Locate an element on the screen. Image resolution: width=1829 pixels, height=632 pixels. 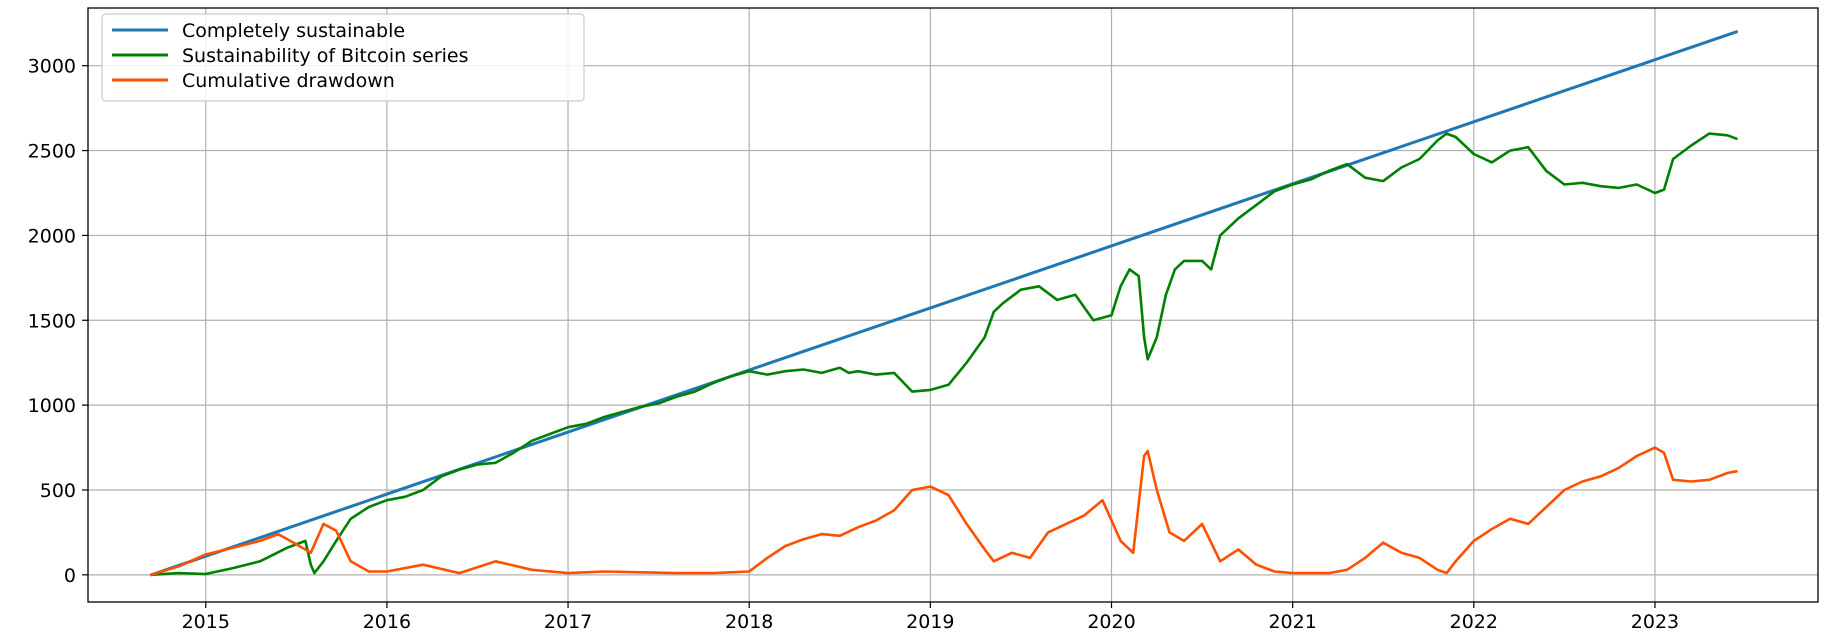
y-tick-label: 500 is located at coordinates (58, 491).